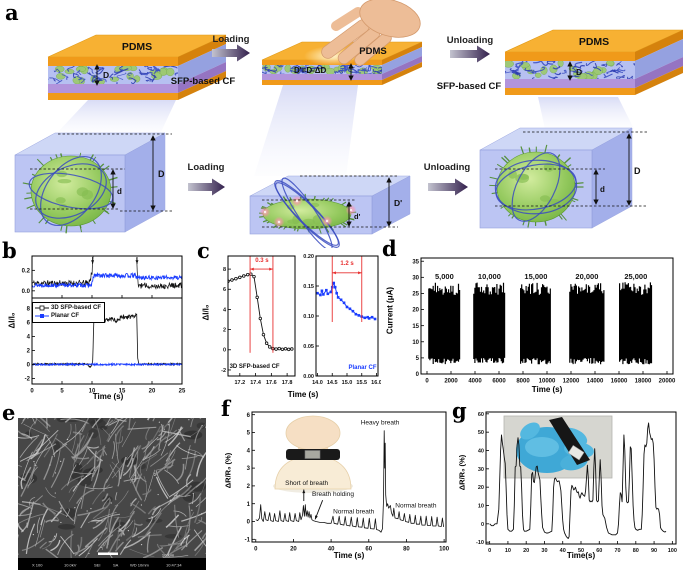 This screenshot has height=579, width=685. Describe the element at coordinates (249, 505) in the screenshot. I see `svg-text: 1` at that location.